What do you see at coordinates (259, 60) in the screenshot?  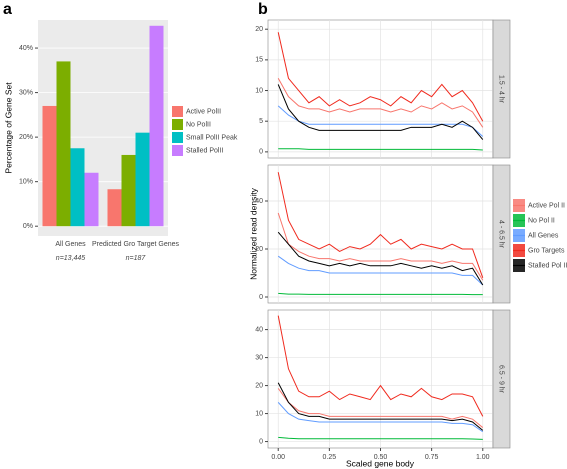 I see `y-tick-label: 15` at bounding box center [259, 60].